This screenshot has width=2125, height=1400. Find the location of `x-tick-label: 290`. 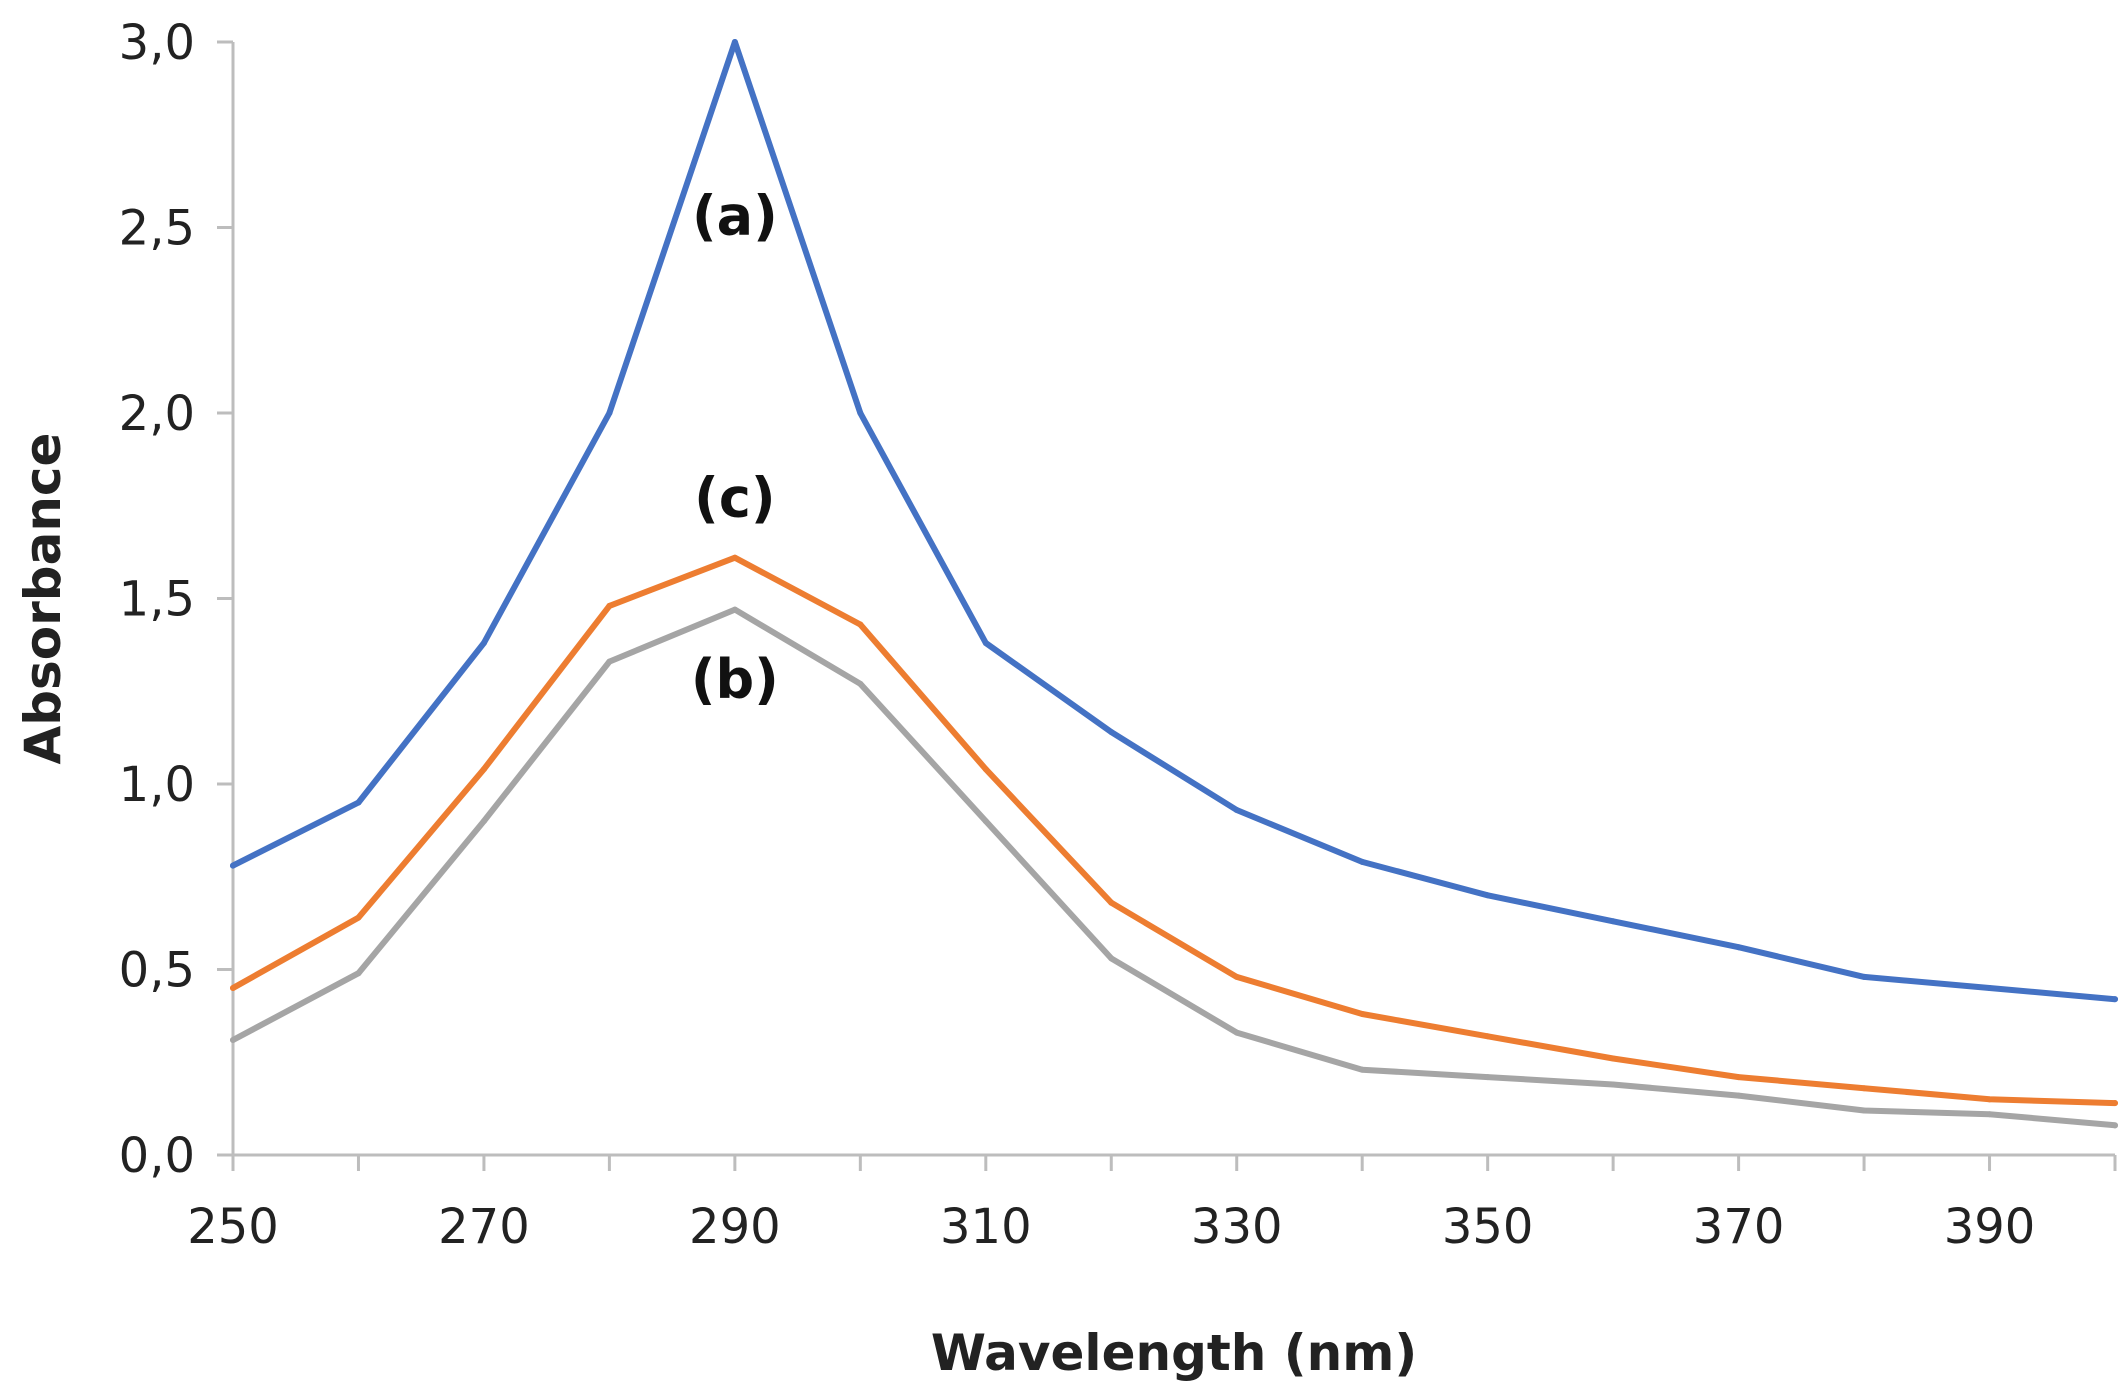

x-tick-label: 290 is located at coordinates (735, 1227).